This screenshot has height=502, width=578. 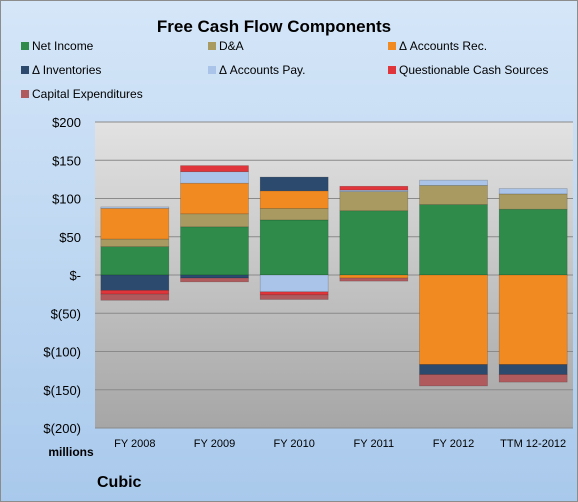 I want to click on y-tick-label: $(100), so click(x=62, y=352).